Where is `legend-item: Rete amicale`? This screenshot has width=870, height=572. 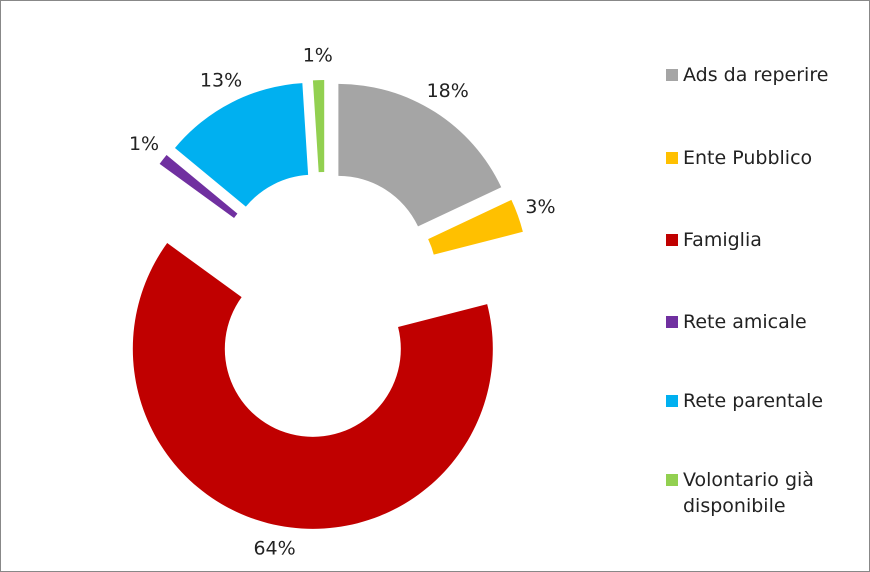 legend-item: Rete amicale is located at coordinates (751, 322).